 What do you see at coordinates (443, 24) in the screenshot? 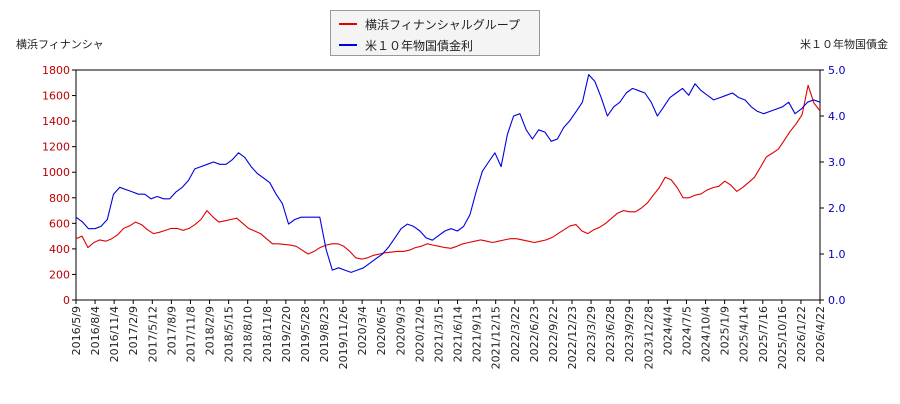
I see `legend-label-yokohama: 横浜フィナンシャルグループ` at bounding box center [443, 24].